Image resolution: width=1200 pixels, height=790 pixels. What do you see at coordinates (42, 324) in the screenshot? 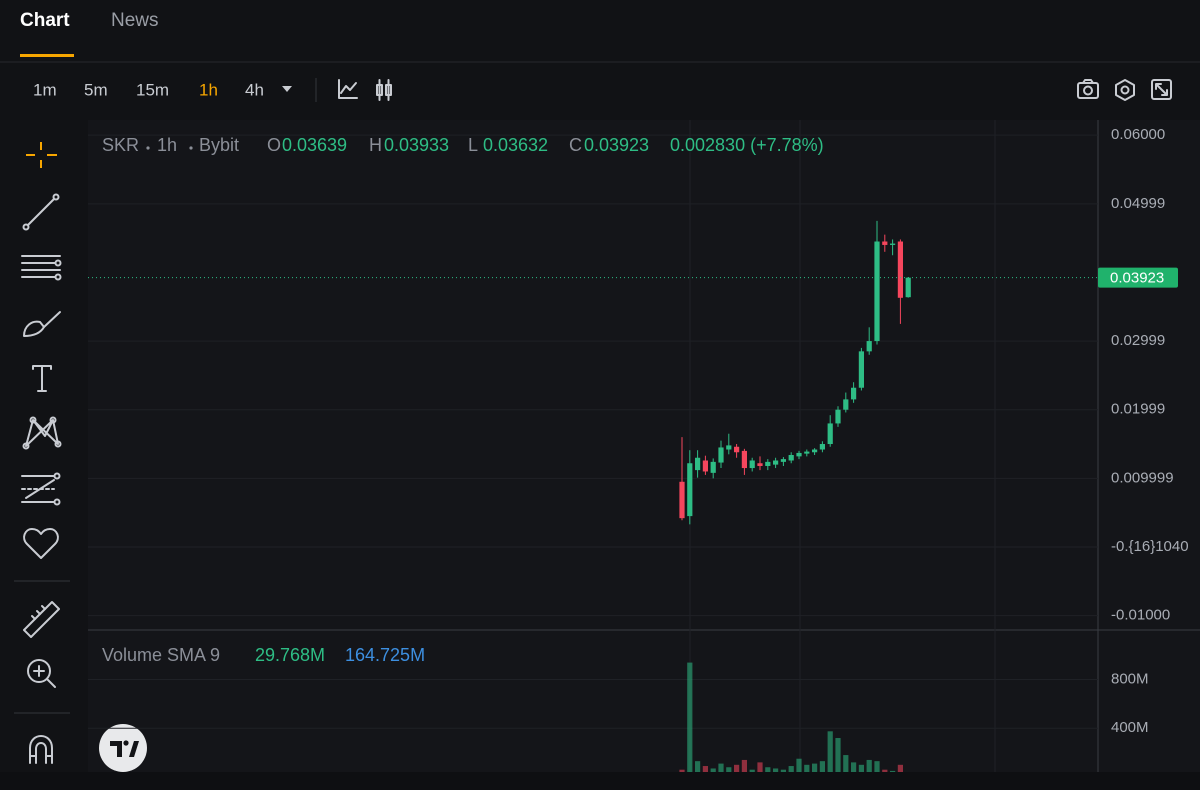
I see `brush-tool` at bounding box center [42, 324].